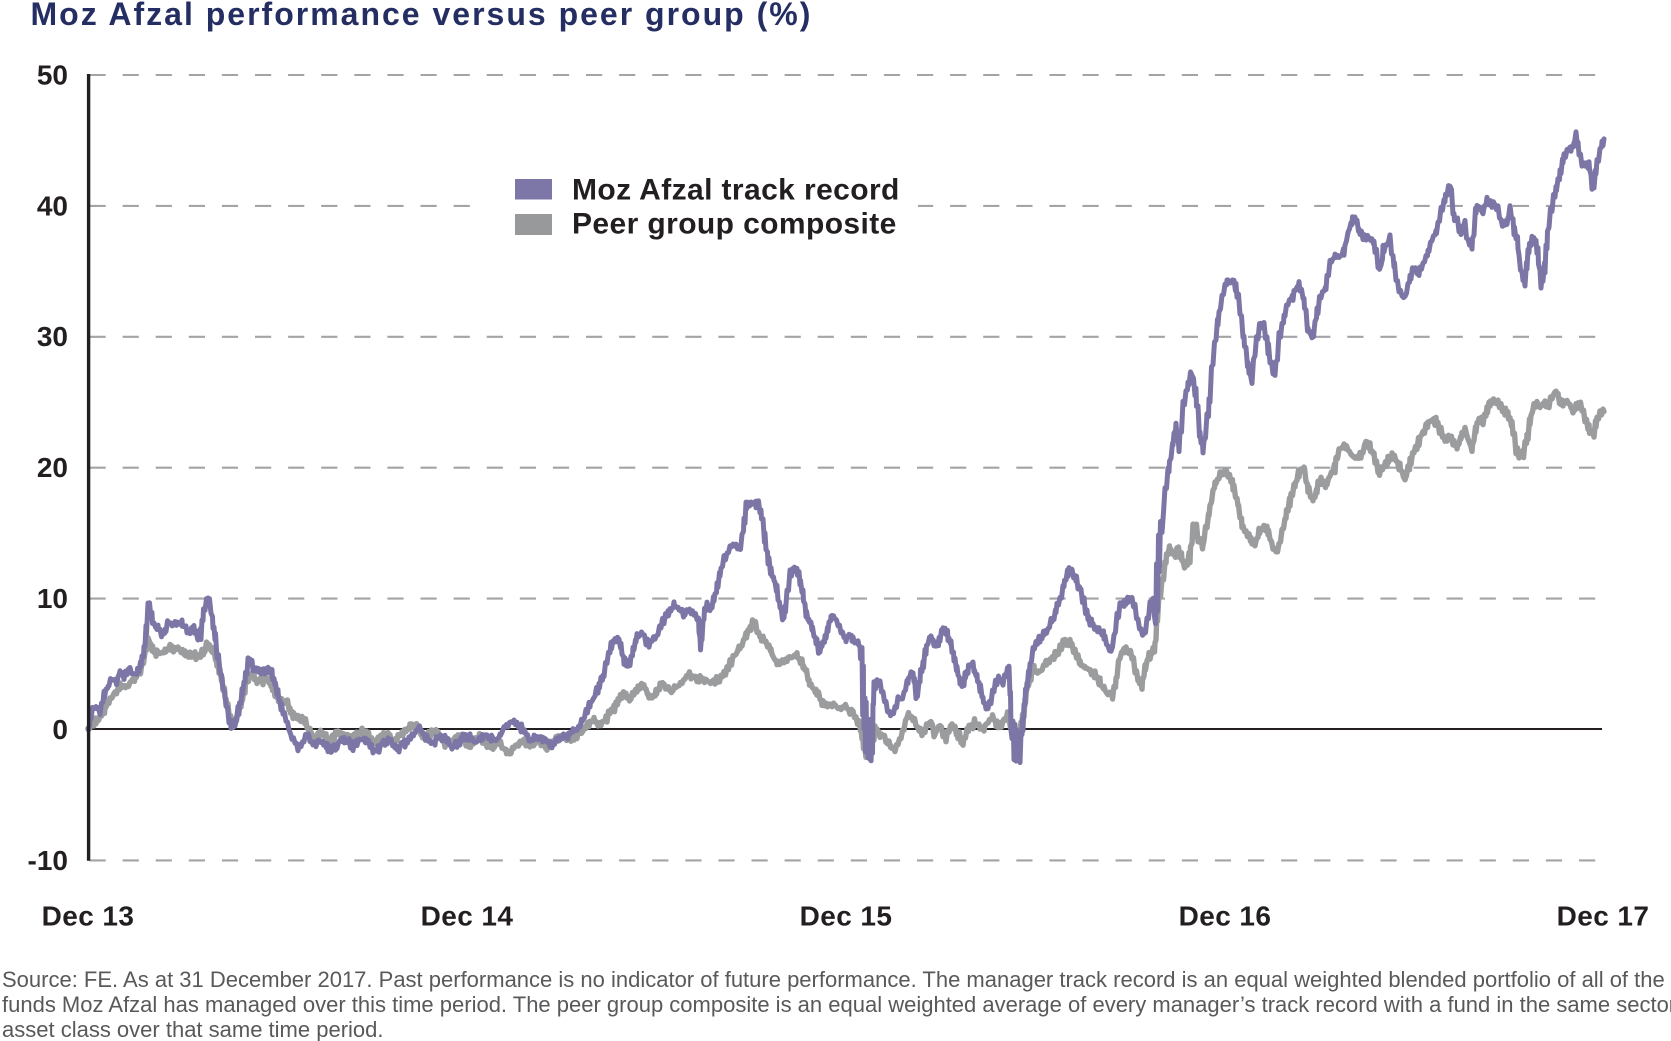 The width and height of the screenshot is (1671, 1041). What do you see at coordinates (48, 860) in the screenshot?
I see `svg-text: -10` at bounding box center [48, 860].